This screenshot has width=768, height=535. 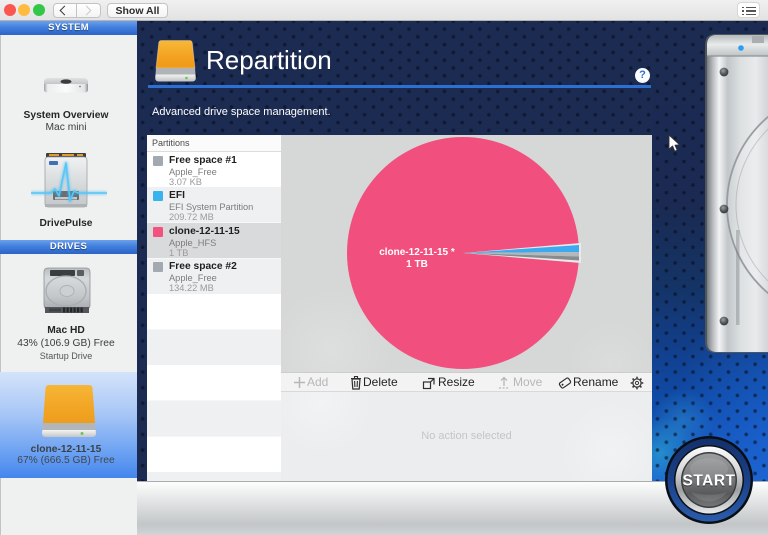 What do you see at coordinates (417, 264) in the screenshot?
I see `svg-text: 1 TB` at bounding box center [417, 264].